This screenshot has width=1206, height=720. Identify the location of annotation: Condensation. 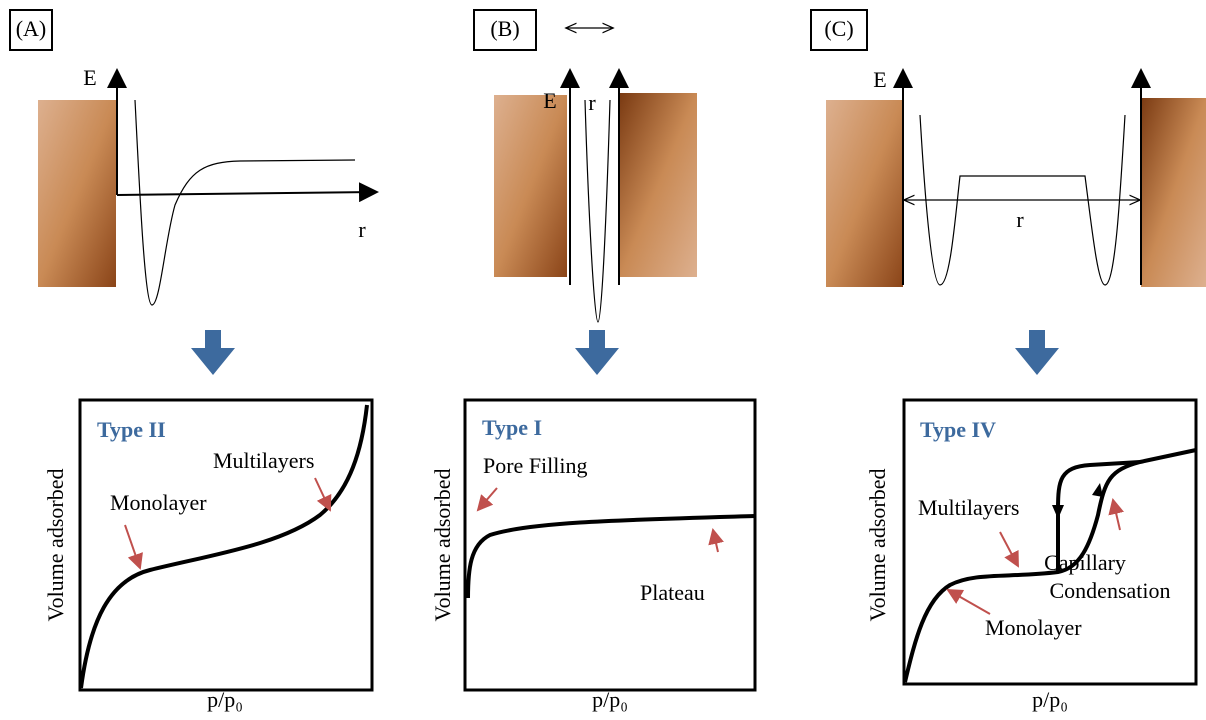
(1110, 590).